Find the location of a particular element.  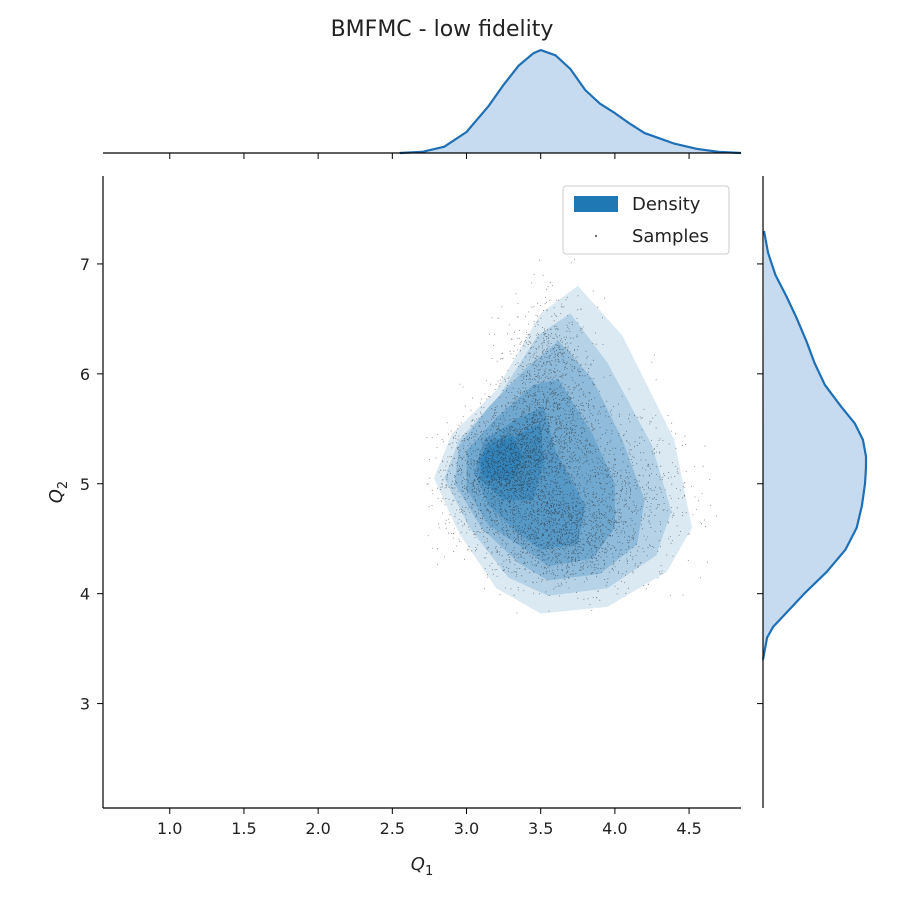

legend-density-label: Density is located at coordinates (666, 204).